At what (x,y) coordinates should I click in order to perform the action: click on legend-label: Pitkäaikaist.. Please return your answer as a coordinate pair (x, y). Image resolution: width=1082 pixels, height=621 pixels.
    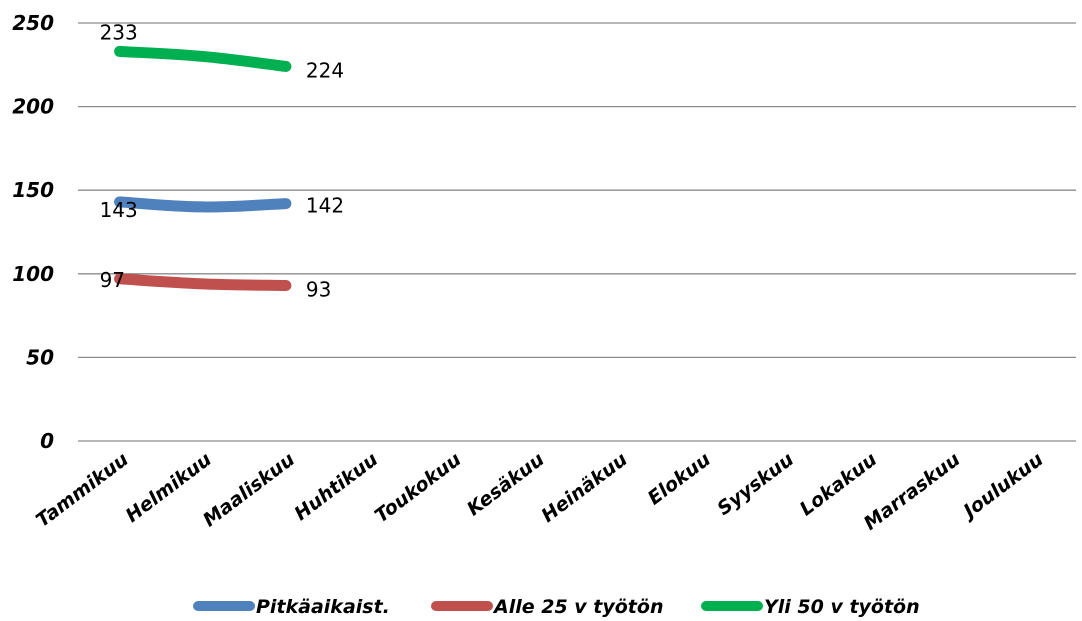
    Looking at the image, I should click on (323, 607).